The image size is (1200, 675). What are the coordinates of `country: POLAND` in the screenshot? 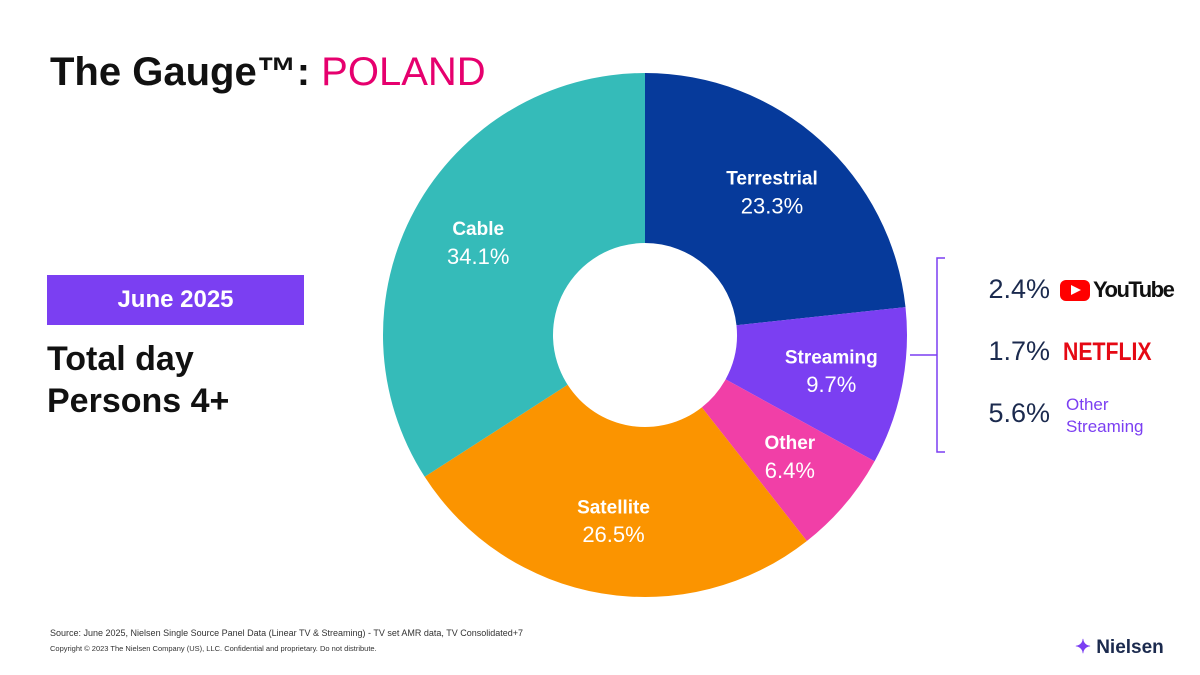 It's located at (403, 72).